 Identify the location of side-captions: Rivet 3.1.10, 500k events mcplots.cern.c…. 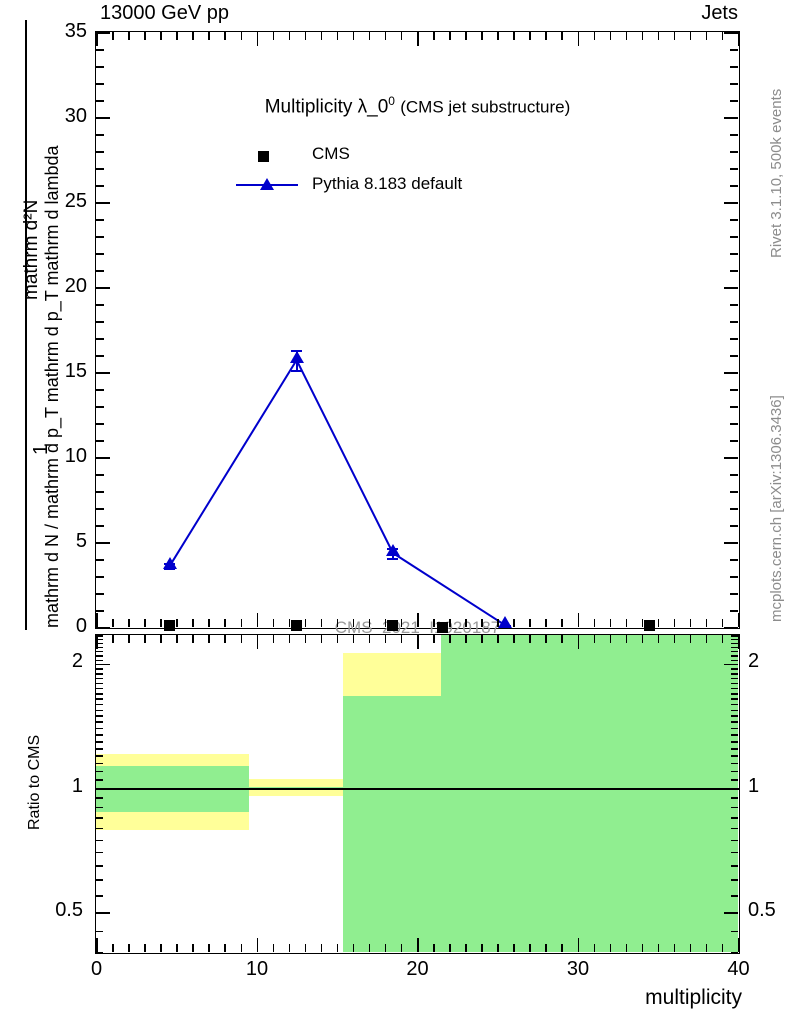
(767, 315).